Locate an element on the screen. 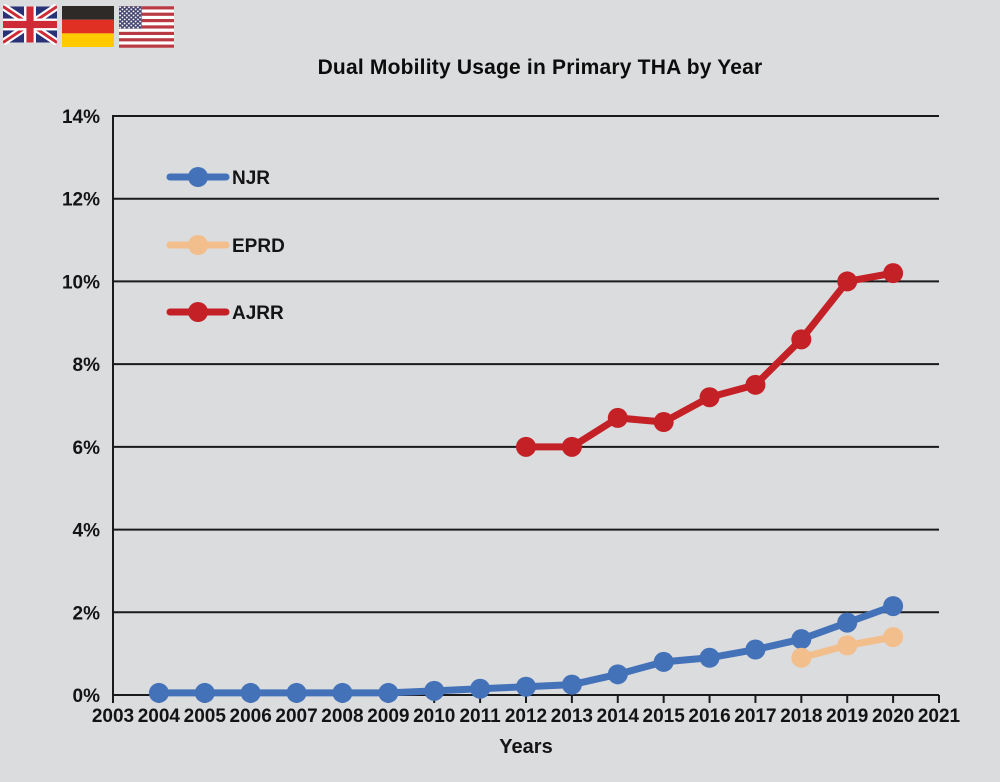 The image size is (1000, 782). legend-marker-NJR is located at coordinates (198, 177).